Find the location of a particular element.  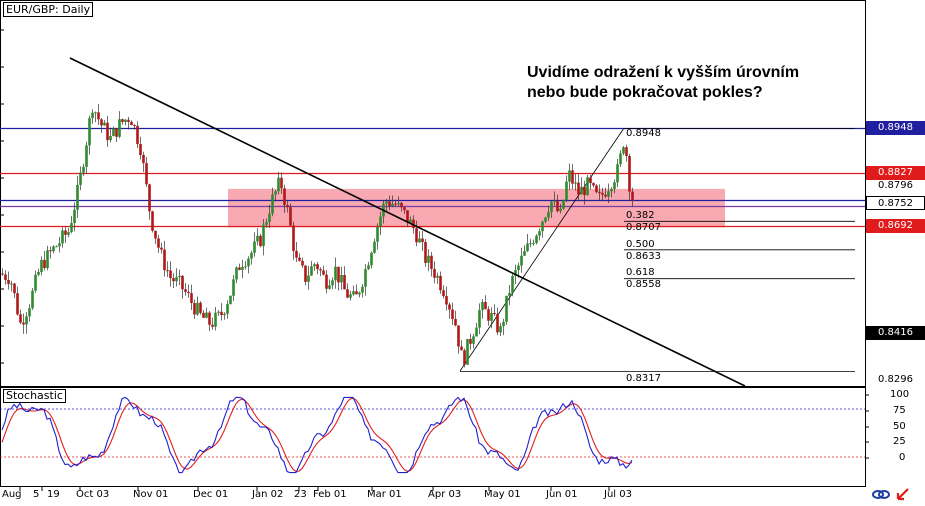

date-label-nov01: Nov 01 is located at coordinates (151, 494).